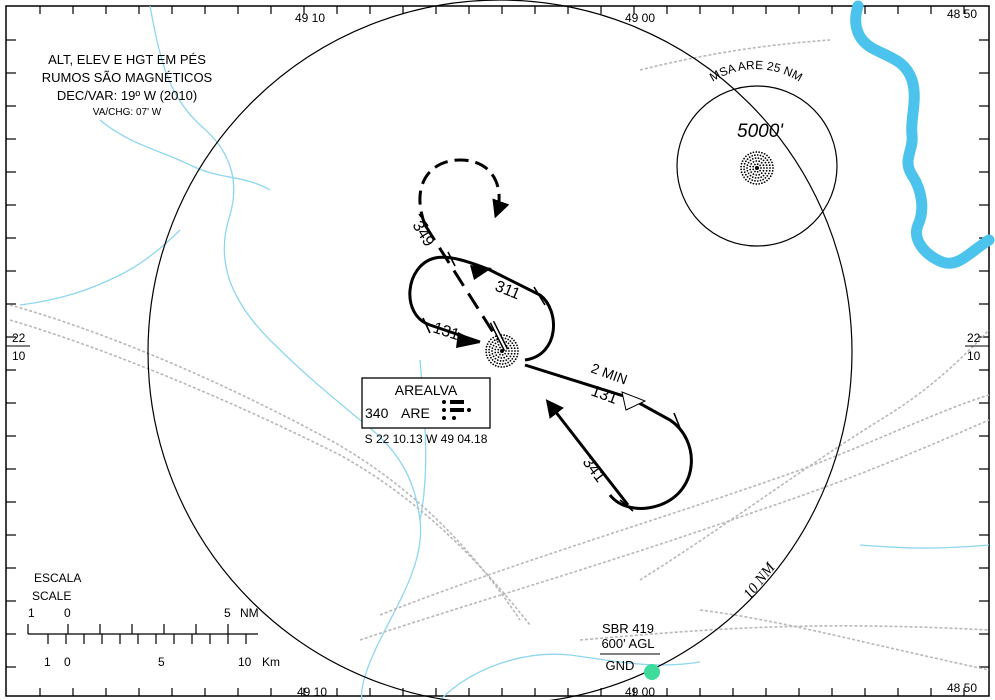  What do you see at coordinates (31, 613) in the screenshot?
I see `nm-label-1: 1` at bounding box center [31, 613].